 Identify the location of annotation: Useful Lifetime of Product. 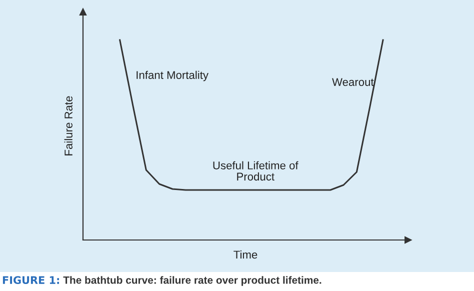
(255, 171).